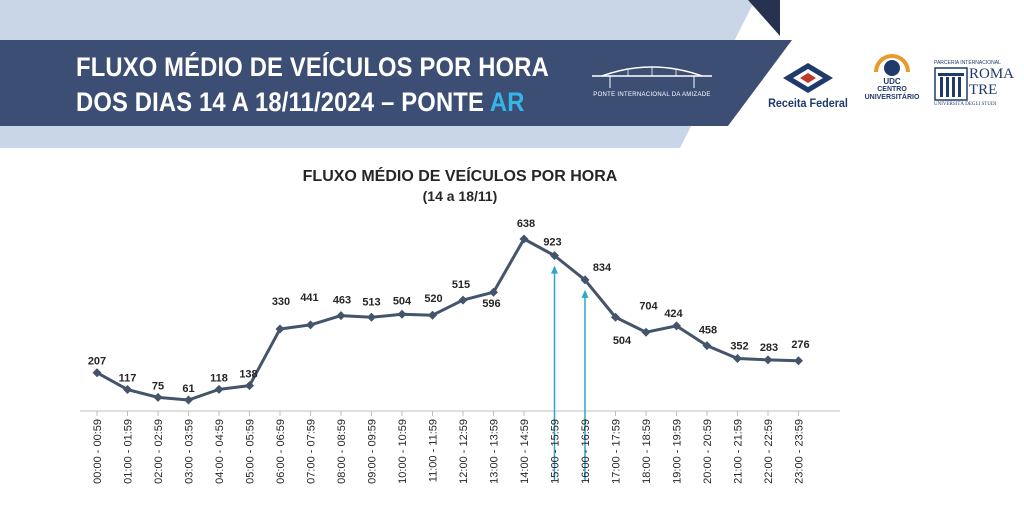 This screenshot has width=1024, height=519. Describe the element at coordinates (892, 93) in the screenshot. I see `udc-sublabel: CENTRO UNIVERSITÁRIO` at that location.